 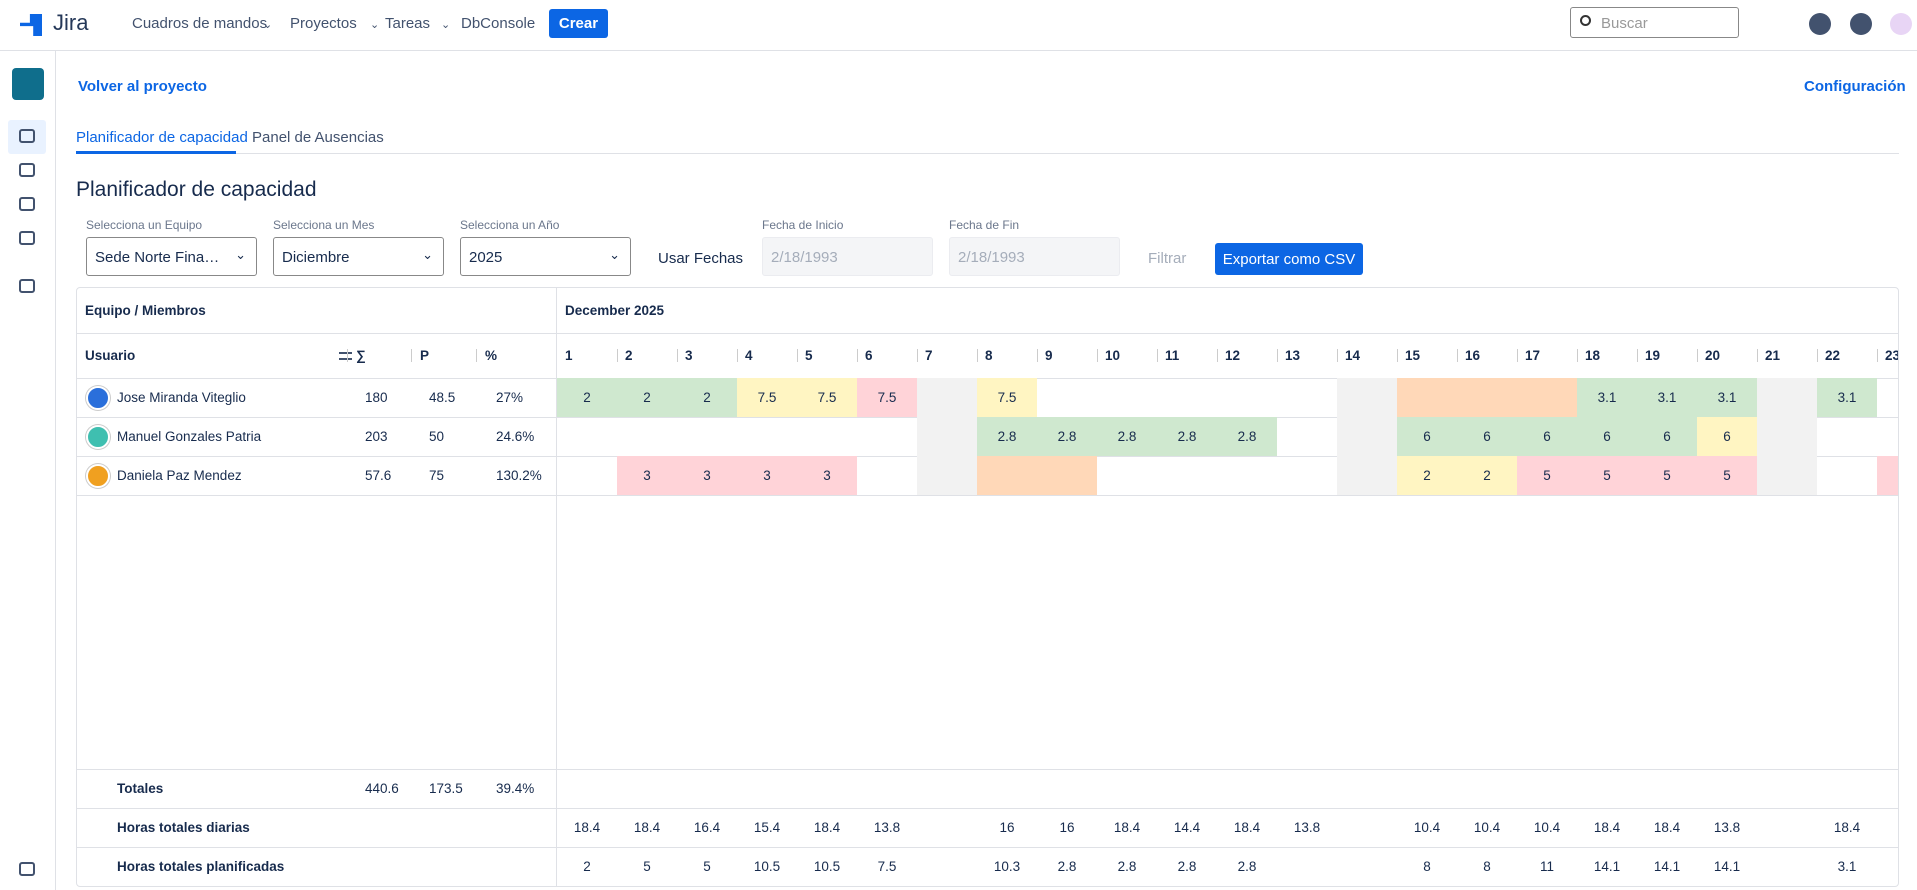 I want to click on sum: 180, so click(x=376, y=397).